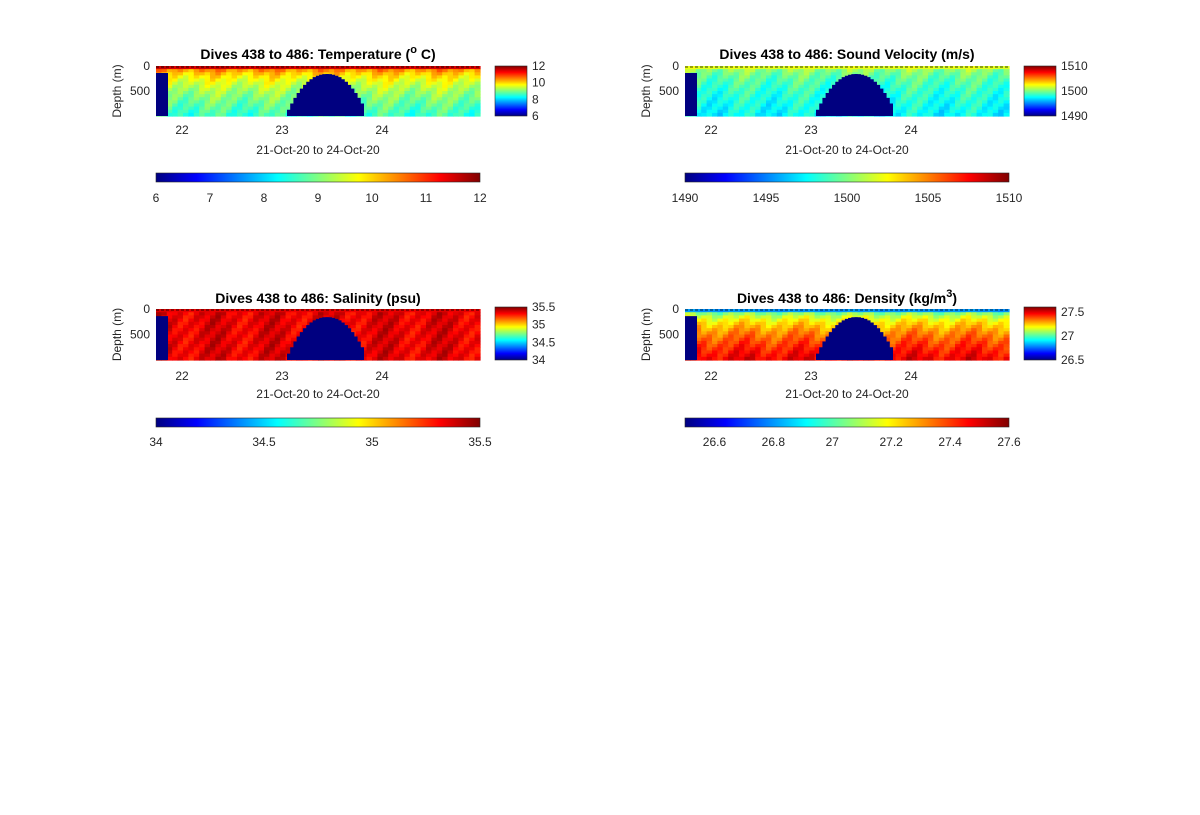 The height and width of the screenshot is (815, 1200). Describe the element at coordinates (1009, 442) in the screenshot. I see `density-bottom-colorbar-tick: 27.6` at that location.